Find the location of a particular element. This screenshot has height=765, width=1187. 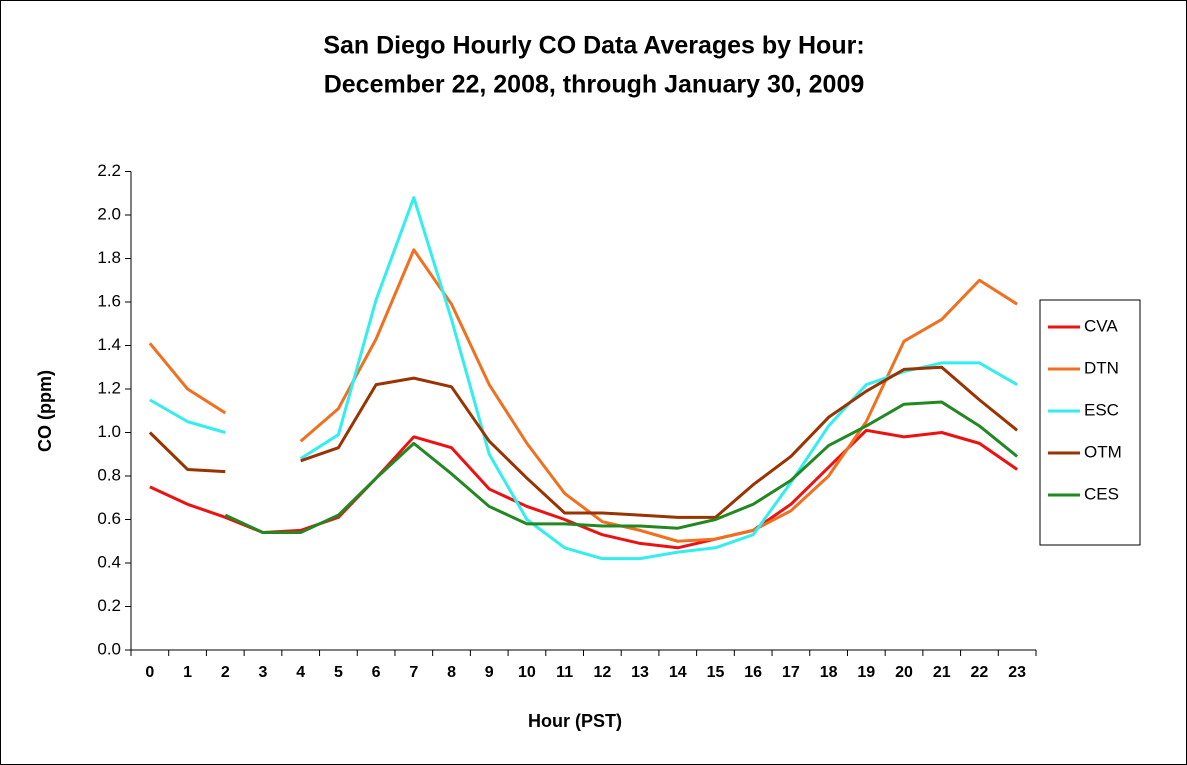

legend-label: ESC is located at coordinates (1101, 409).